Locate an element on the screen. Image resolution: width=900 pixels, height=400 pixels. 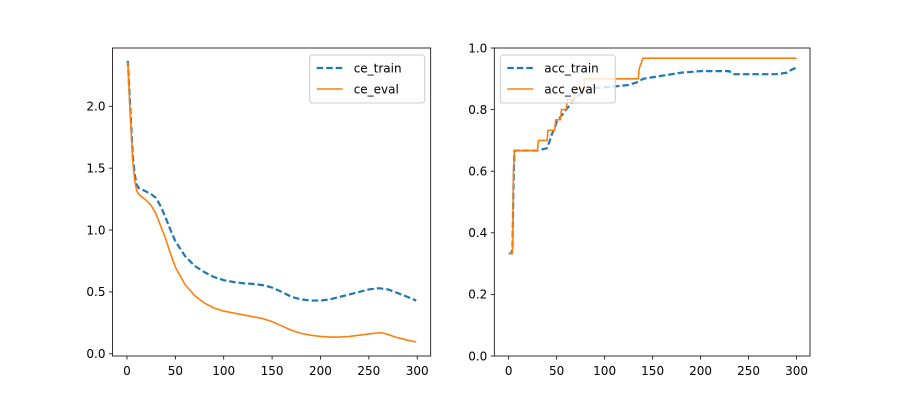
legend: ce_train ce_eval is located at coordinates (367, 79).